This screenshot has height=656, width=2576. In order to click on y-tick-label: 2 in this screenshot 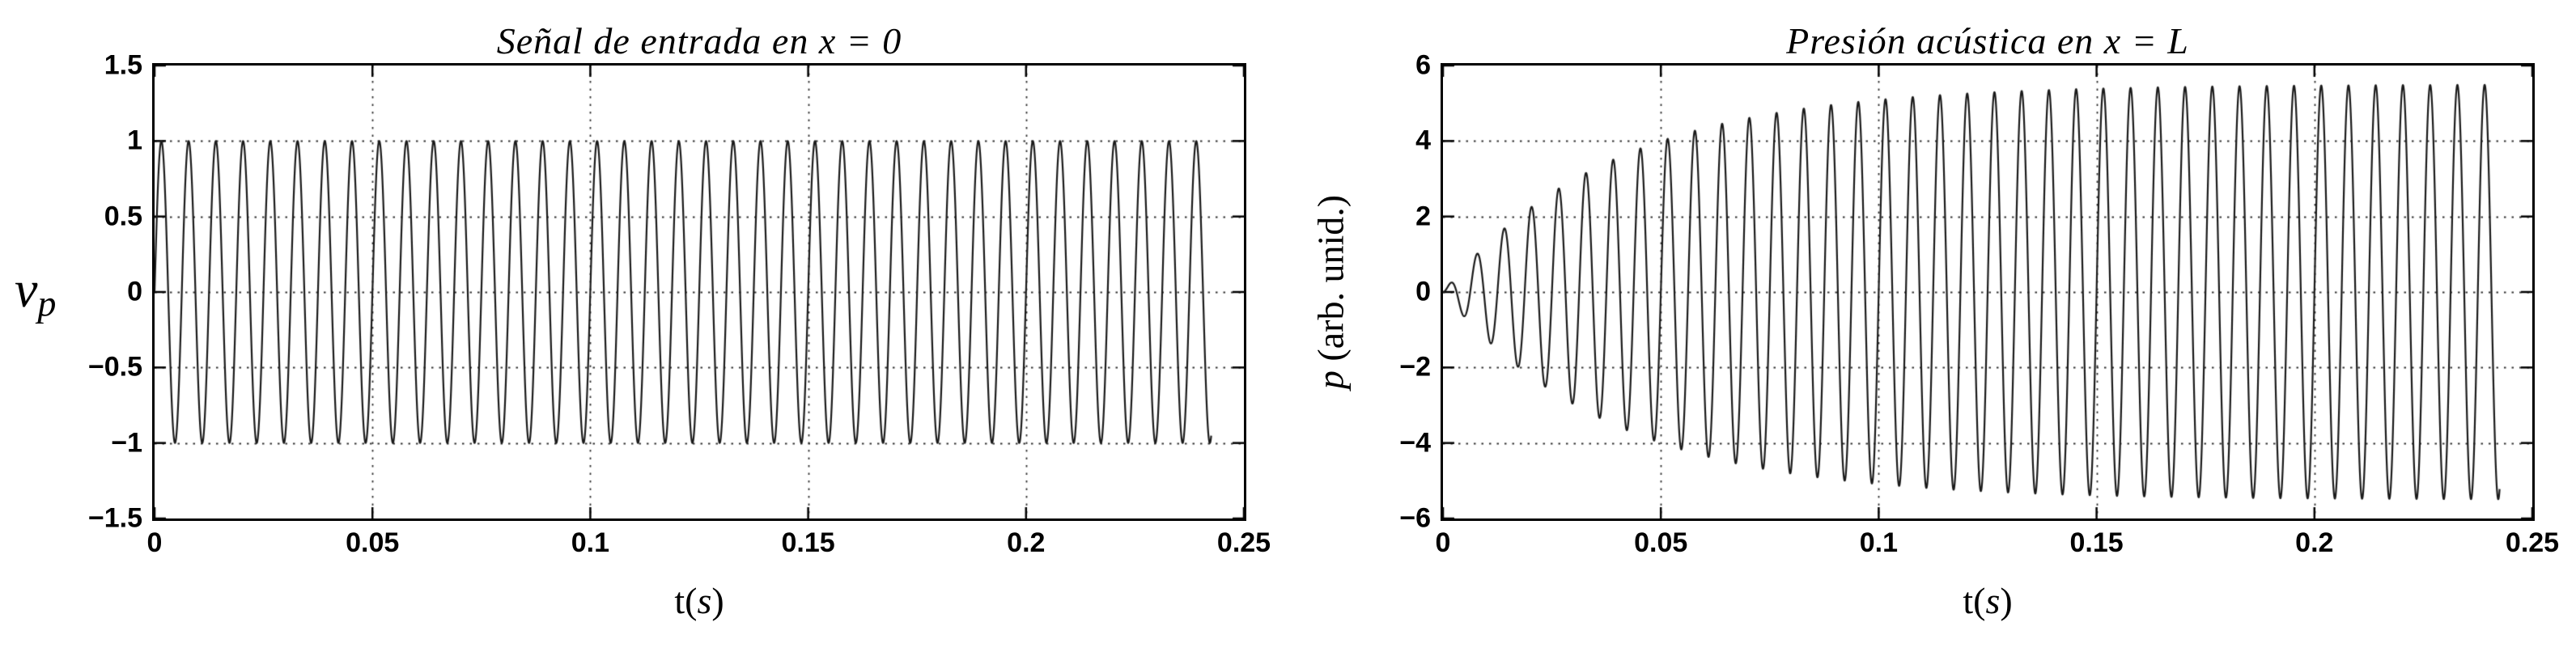, I will do `click(1423, 217)`.